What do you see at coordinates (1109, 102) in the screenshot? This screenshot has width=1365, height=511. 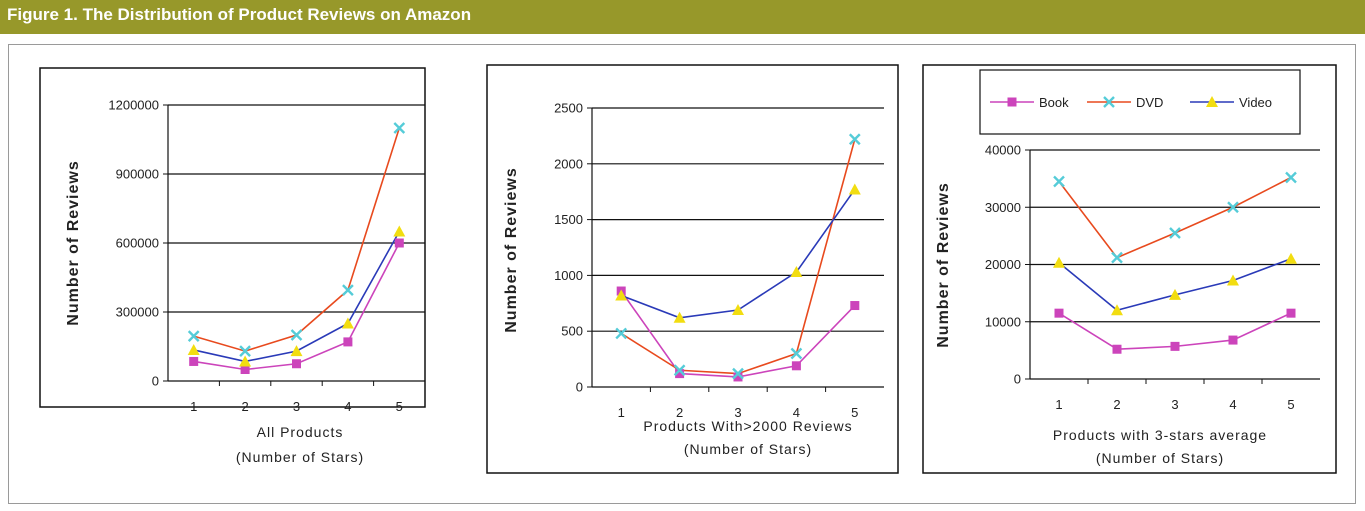 I see `legend-marker-dvd` at bounding box center [1109, 102].